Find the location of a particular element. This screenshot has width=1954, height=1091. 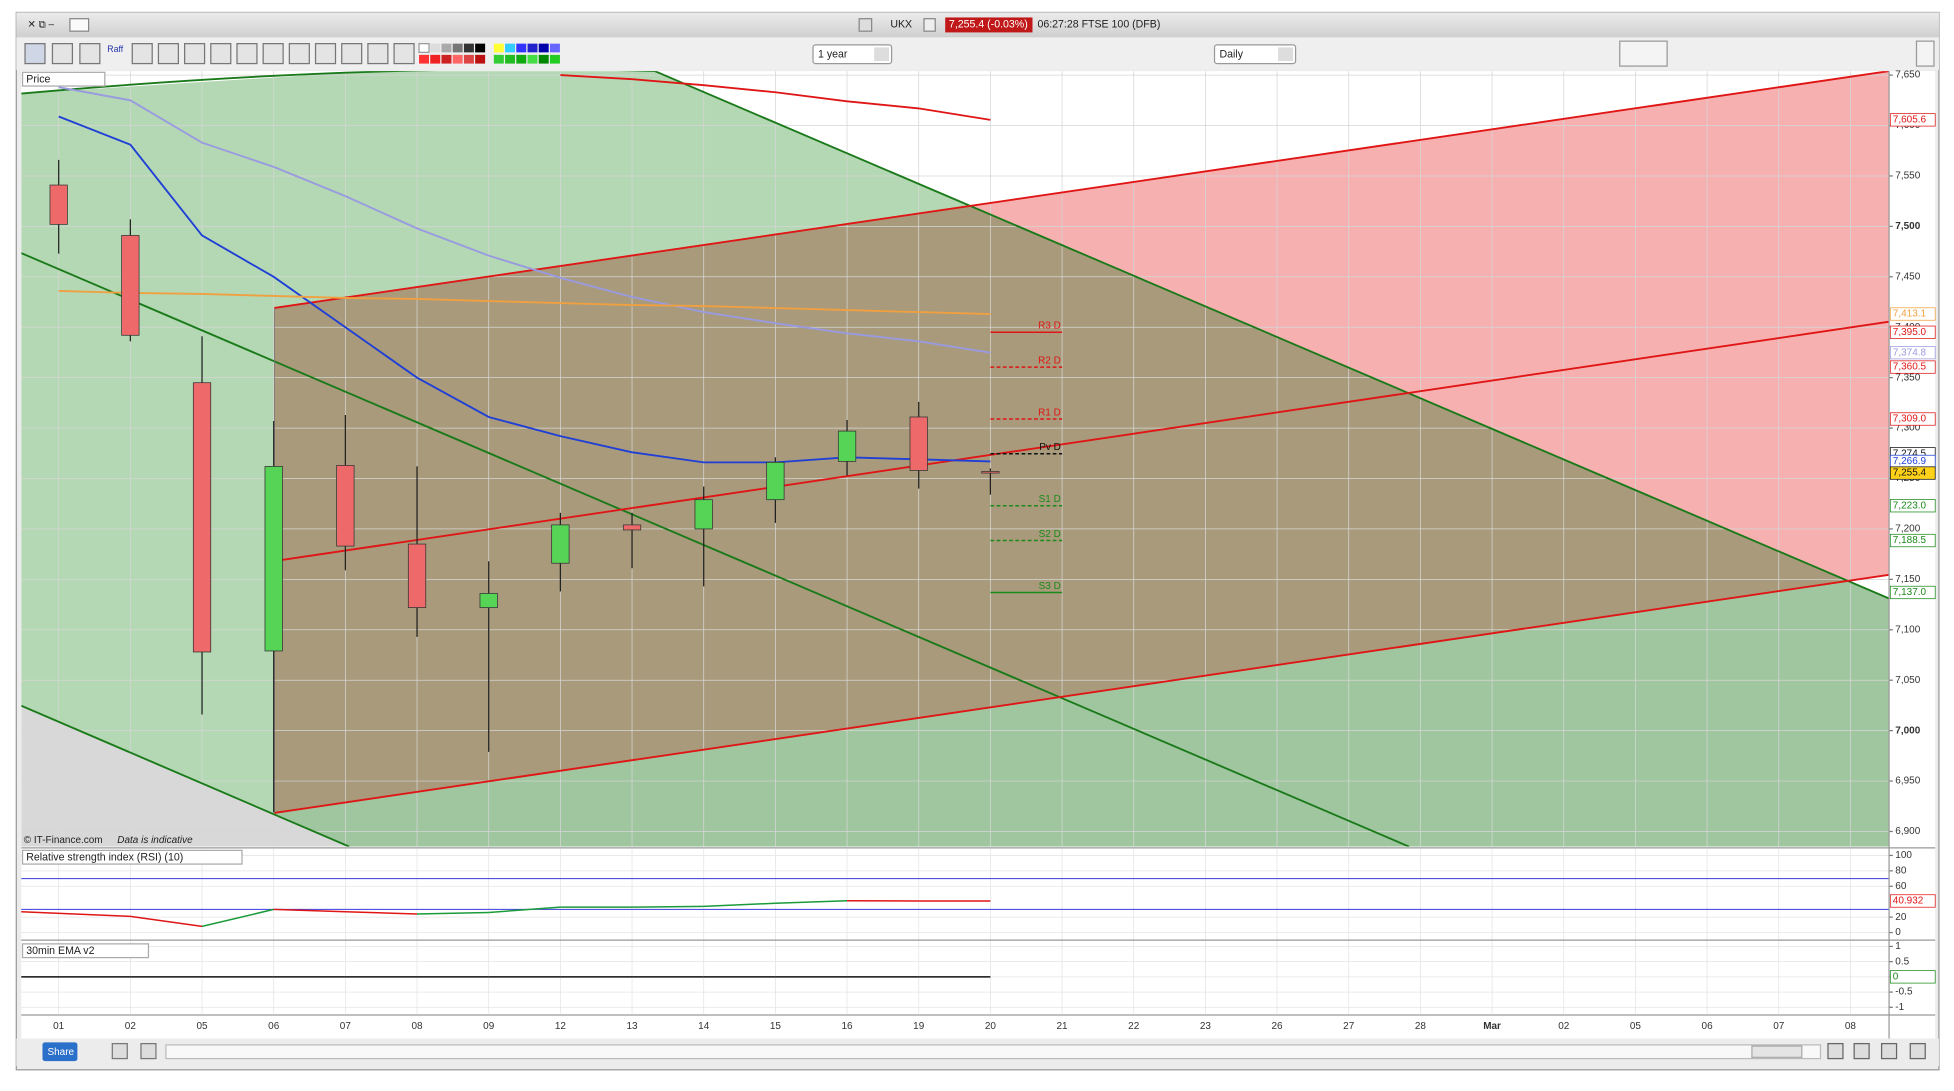

y-tick-label: 7,300 is located at coordinates (1907, 428).